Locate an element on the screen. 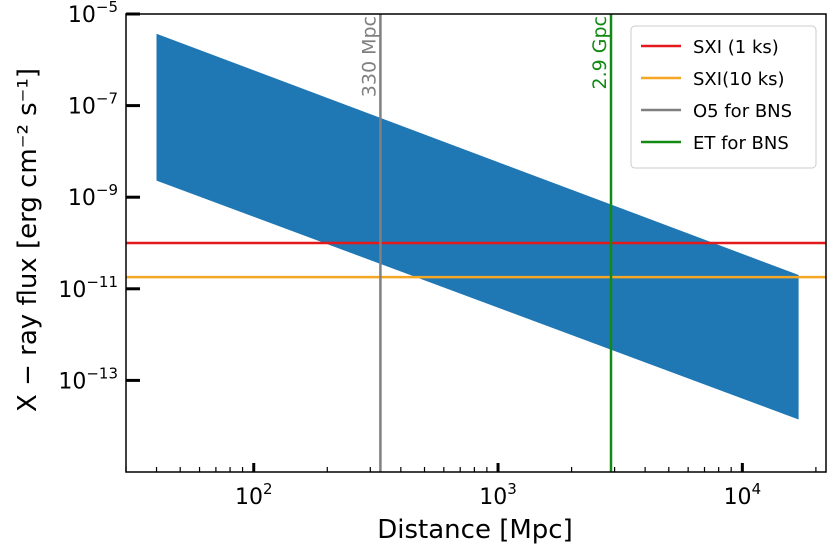  x-axis-label: Distance [Mpc] is located at coordinates (474, 530).